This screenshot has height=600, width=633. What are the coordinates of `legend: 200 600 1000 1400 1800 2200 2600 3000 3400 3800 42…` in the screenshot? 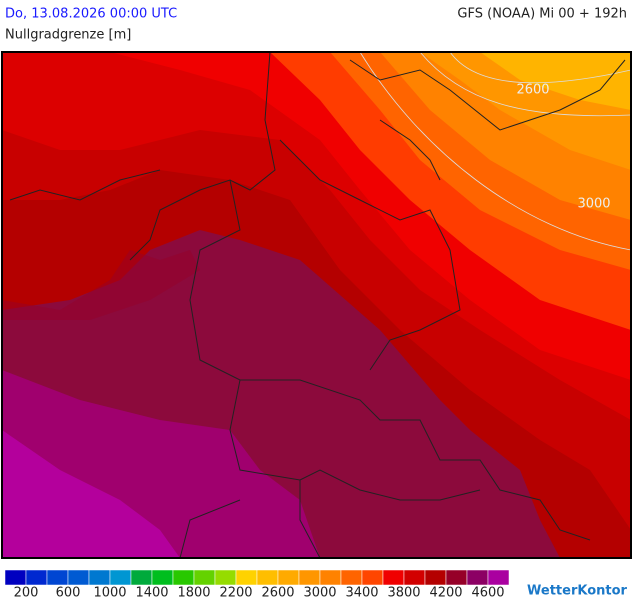 It's located at (257, 584).